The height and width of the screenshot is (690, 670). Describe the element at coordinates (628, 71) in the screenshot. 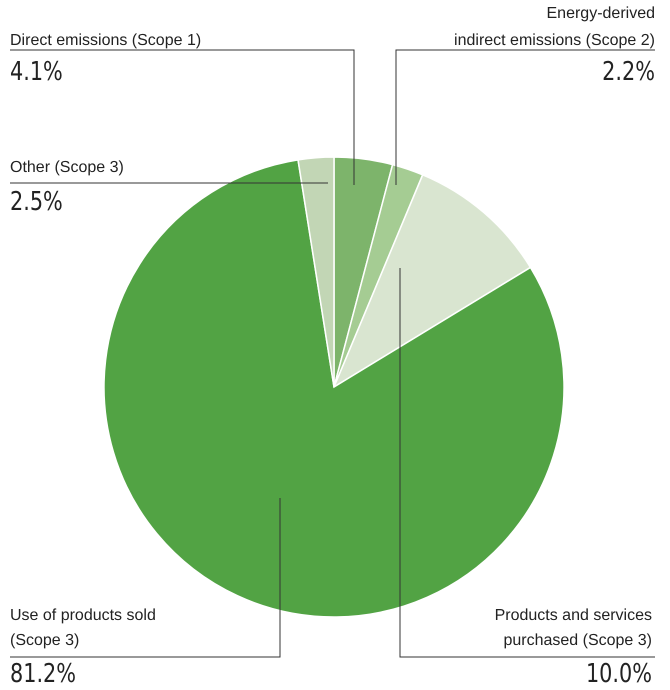

I see `data-label: 2.2%` at that location.